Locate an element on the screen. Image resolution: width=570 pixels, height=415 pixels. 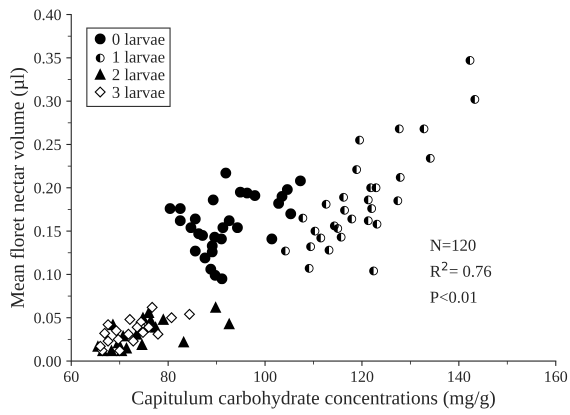
y-tick-label: 0.20 is located at coordinates (47, 188).